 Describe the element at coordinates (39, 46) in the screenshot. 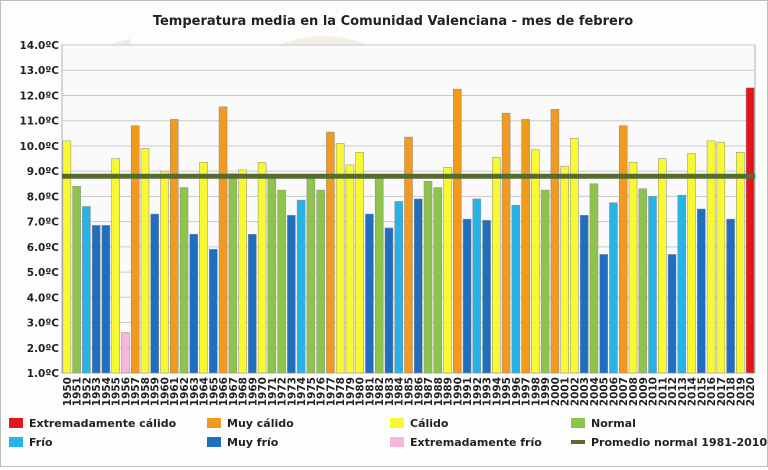

I see `y-tick-label: 14.0ºC` at that location.